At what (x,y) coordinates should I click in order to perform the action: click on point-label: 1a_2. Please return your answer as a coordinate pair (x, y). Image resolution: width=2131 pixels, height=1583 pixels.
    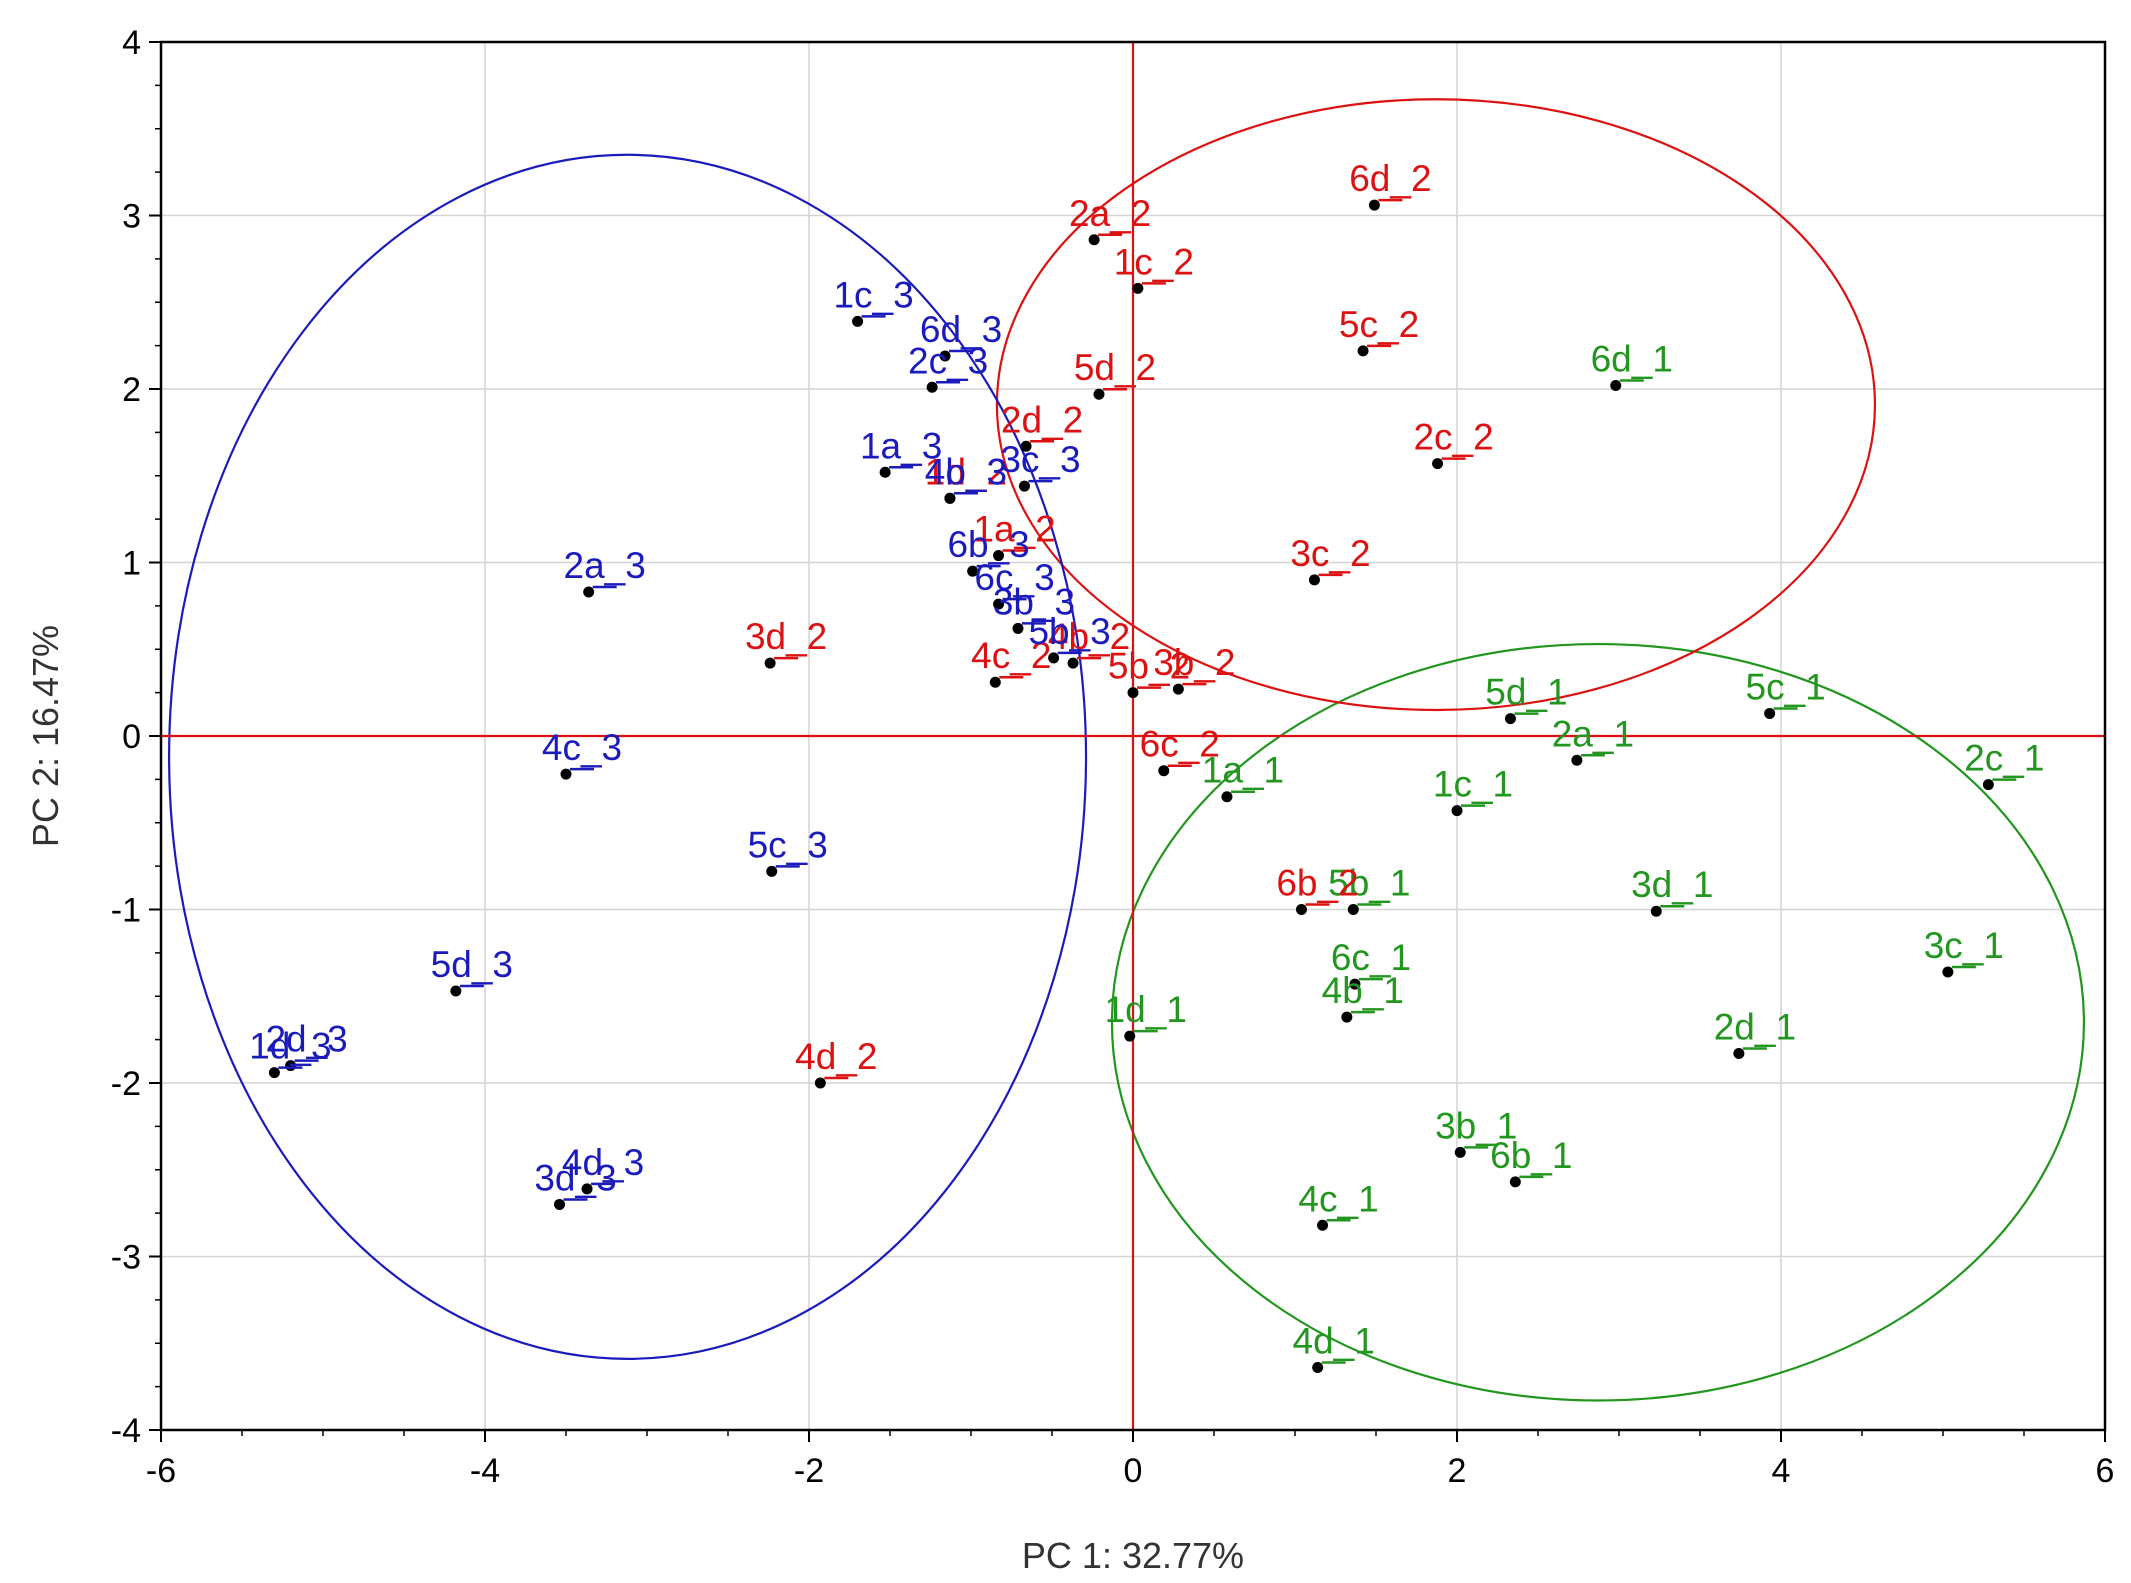
    Looking at the image, I should click on (1014, 529).